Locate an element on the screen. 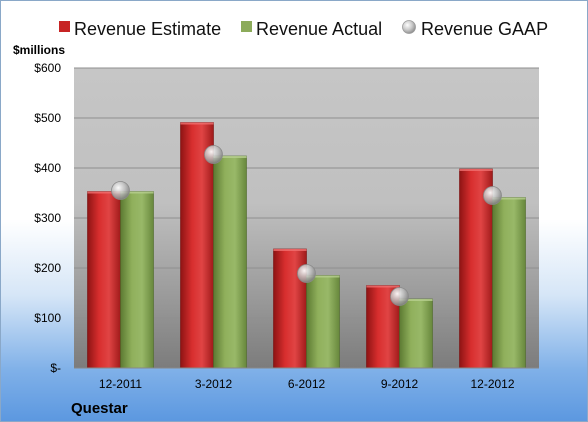 Image resolution: width=588 pixels, height=422 pixels. y-tick-label: $100 is located at coordinates (47, 318).